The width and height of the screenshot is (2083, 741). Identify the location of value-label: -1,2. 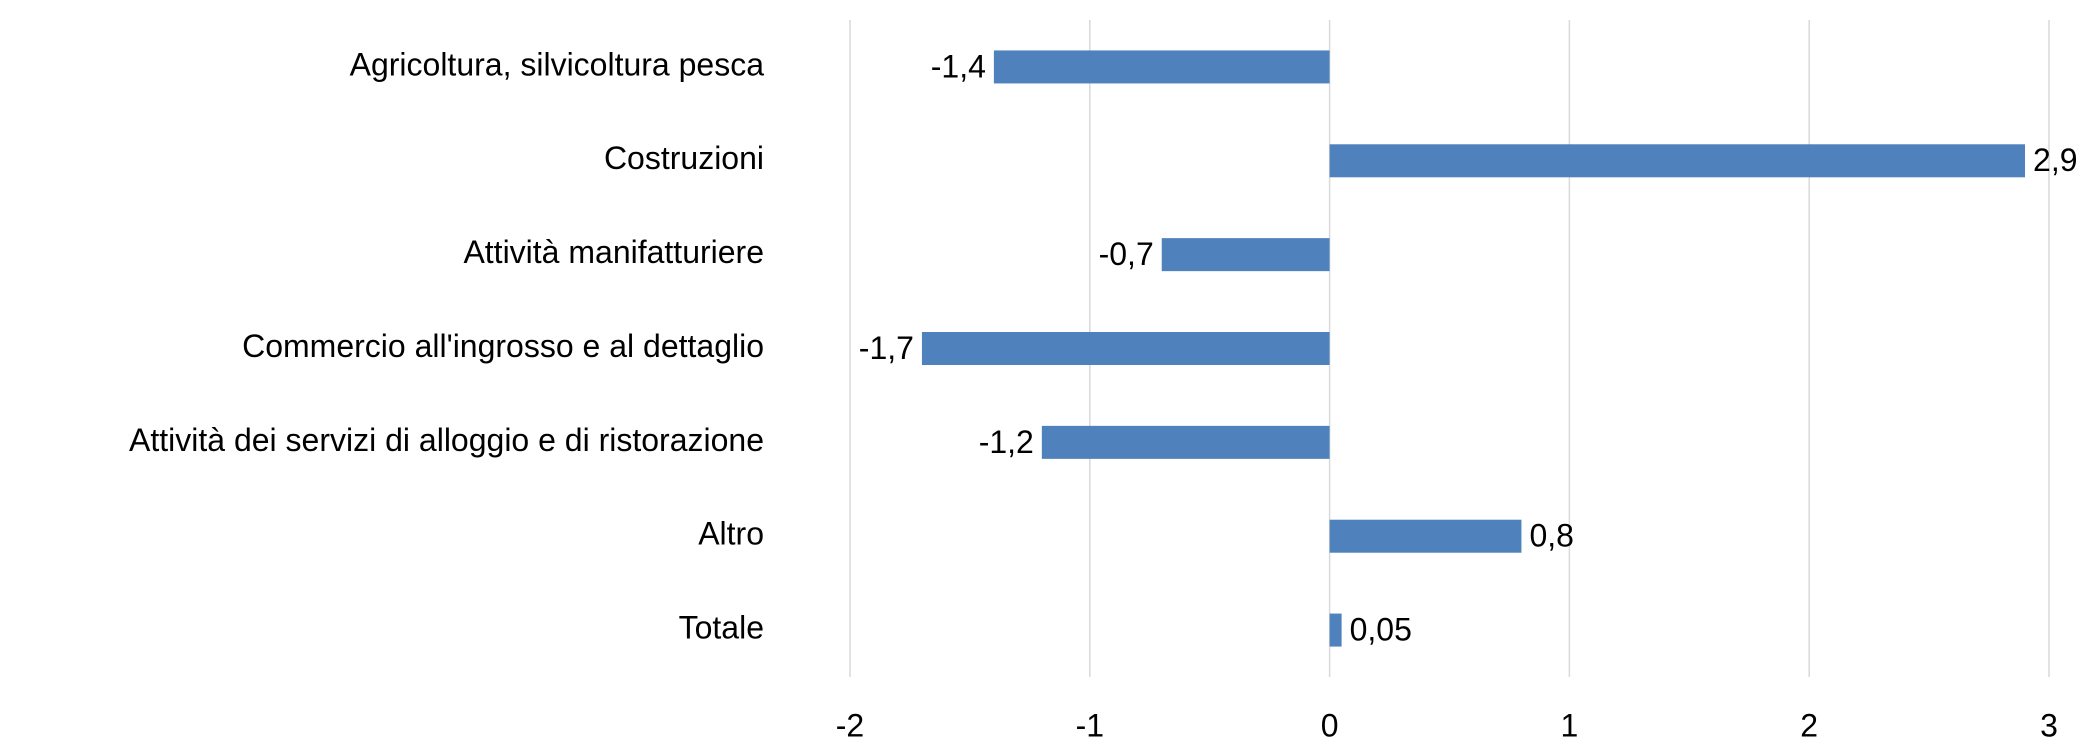
(1006, 442).